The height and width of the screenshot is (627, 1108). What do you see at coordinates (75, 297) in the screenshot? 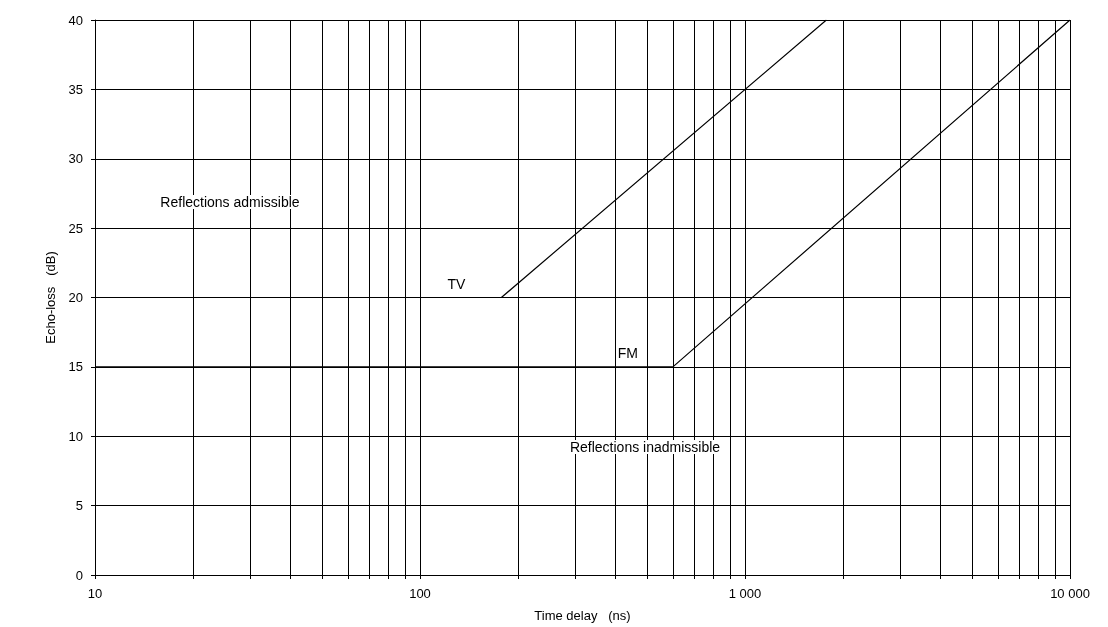
I see `y-tick-label: 20` at bounding box center [75, 297].